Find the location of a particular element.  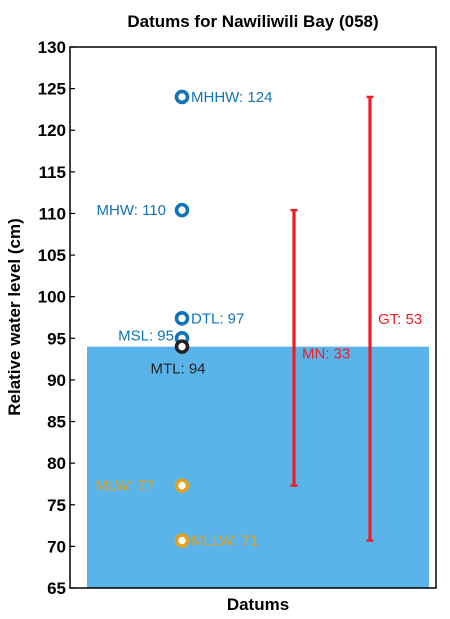

datum-point-mhhw is located at coordinates (182, 97).